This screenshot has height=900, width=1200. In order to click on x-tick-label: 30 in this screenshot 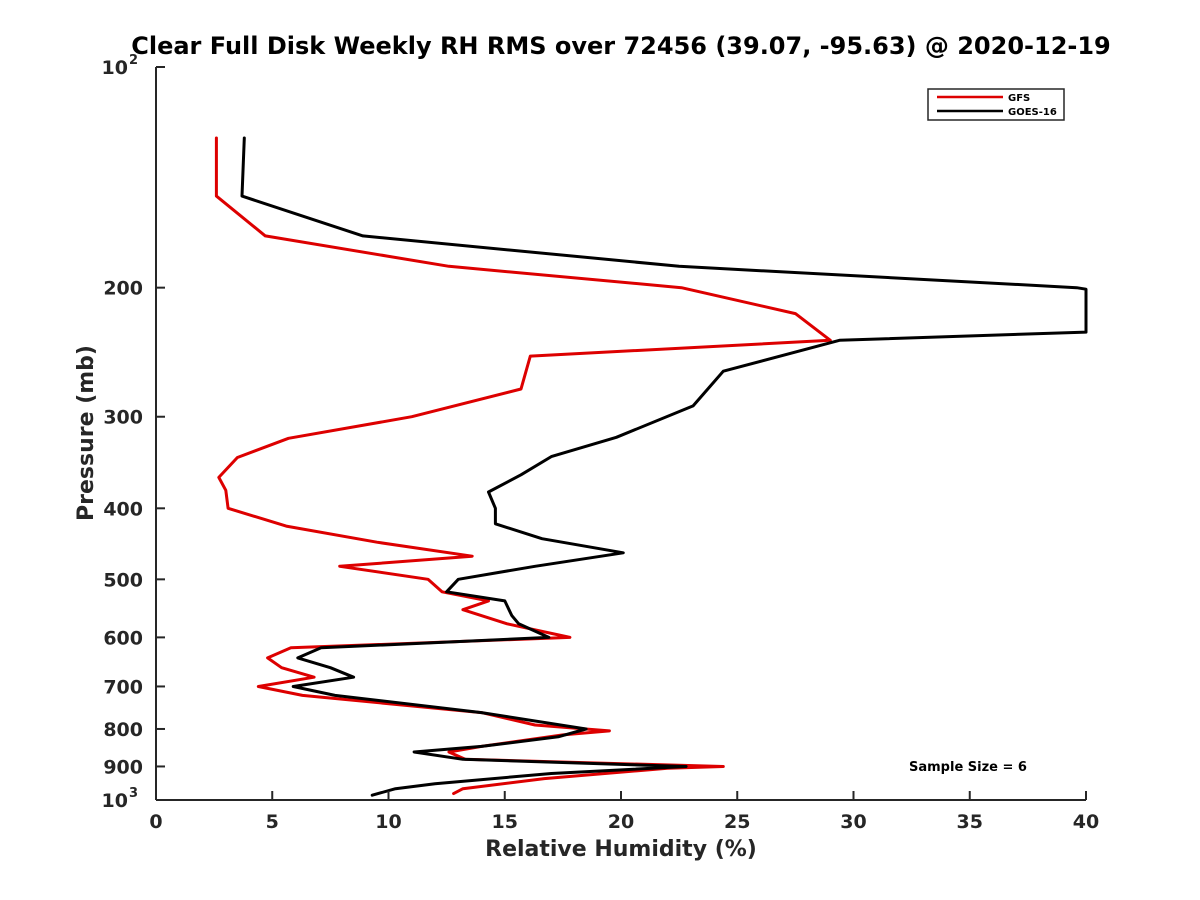, I will do `click(853, 822)`.